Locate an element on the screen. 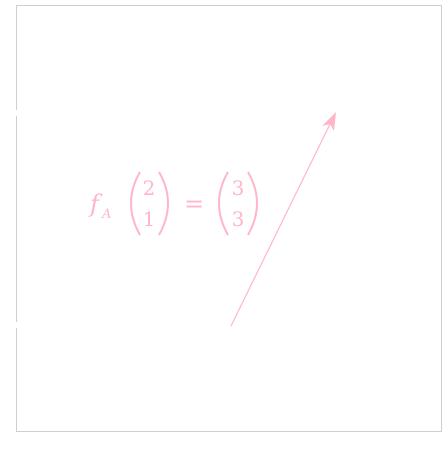  output-left-paren is located at coordinates (223, 203).